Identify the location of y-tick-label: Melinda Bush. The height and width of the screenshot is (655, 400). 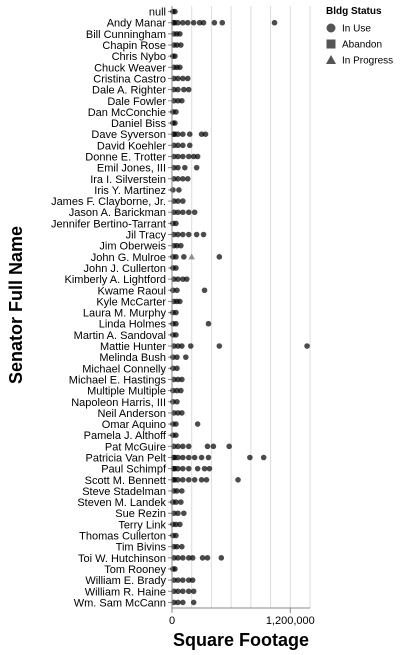
(132, 358).